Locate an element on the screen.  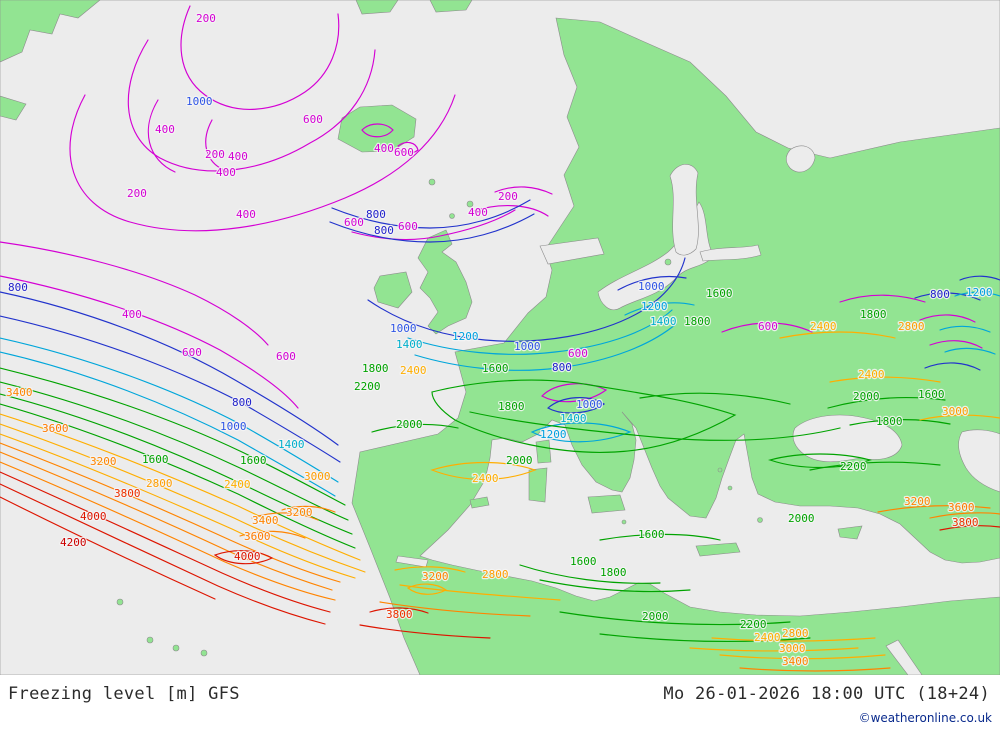
sea-red-sea is located at coordinates (904, 657).